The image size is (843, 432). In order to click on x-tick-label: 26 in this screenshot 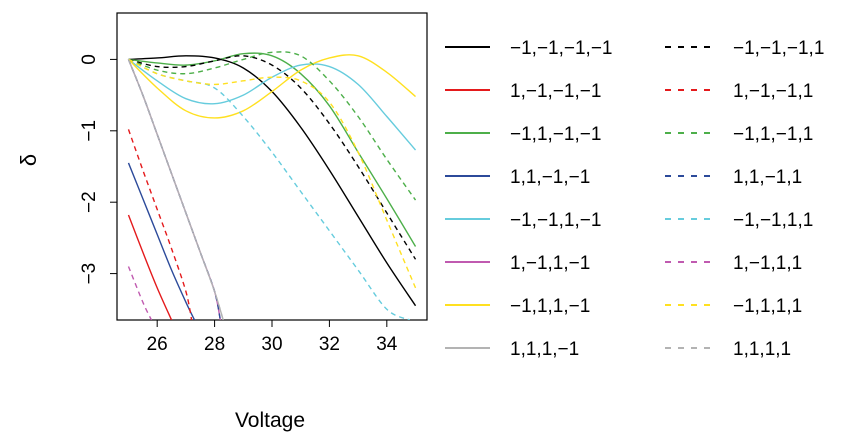, I will do `click(157, 344)`.